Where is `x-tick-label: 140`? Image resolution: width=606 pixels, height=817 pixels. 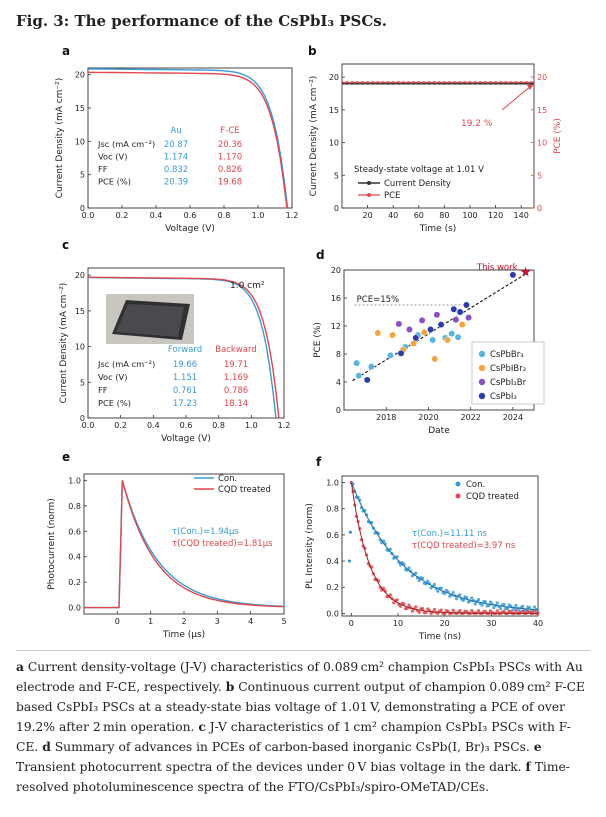
x-tick-label: 140 is located at coordinates (521, 215).